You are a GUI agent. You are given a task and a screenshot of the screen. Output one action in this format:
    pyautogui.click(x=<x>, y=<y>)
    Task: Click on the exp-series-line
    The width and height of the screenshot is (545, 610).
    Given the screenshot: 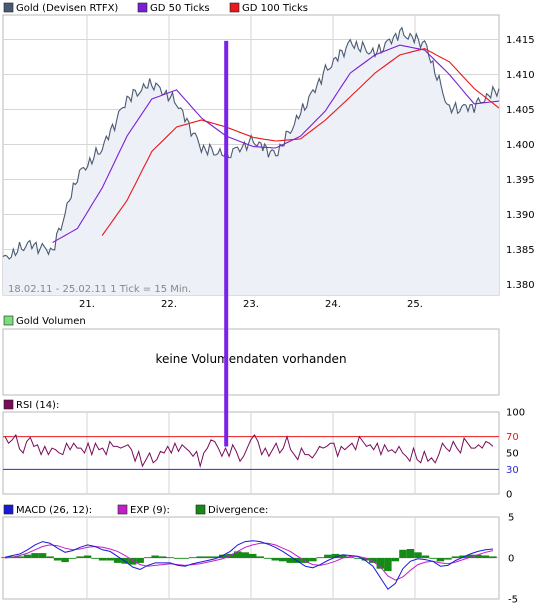 What is the action you would take?
    pyautogui.click(x=249, y=561)
    